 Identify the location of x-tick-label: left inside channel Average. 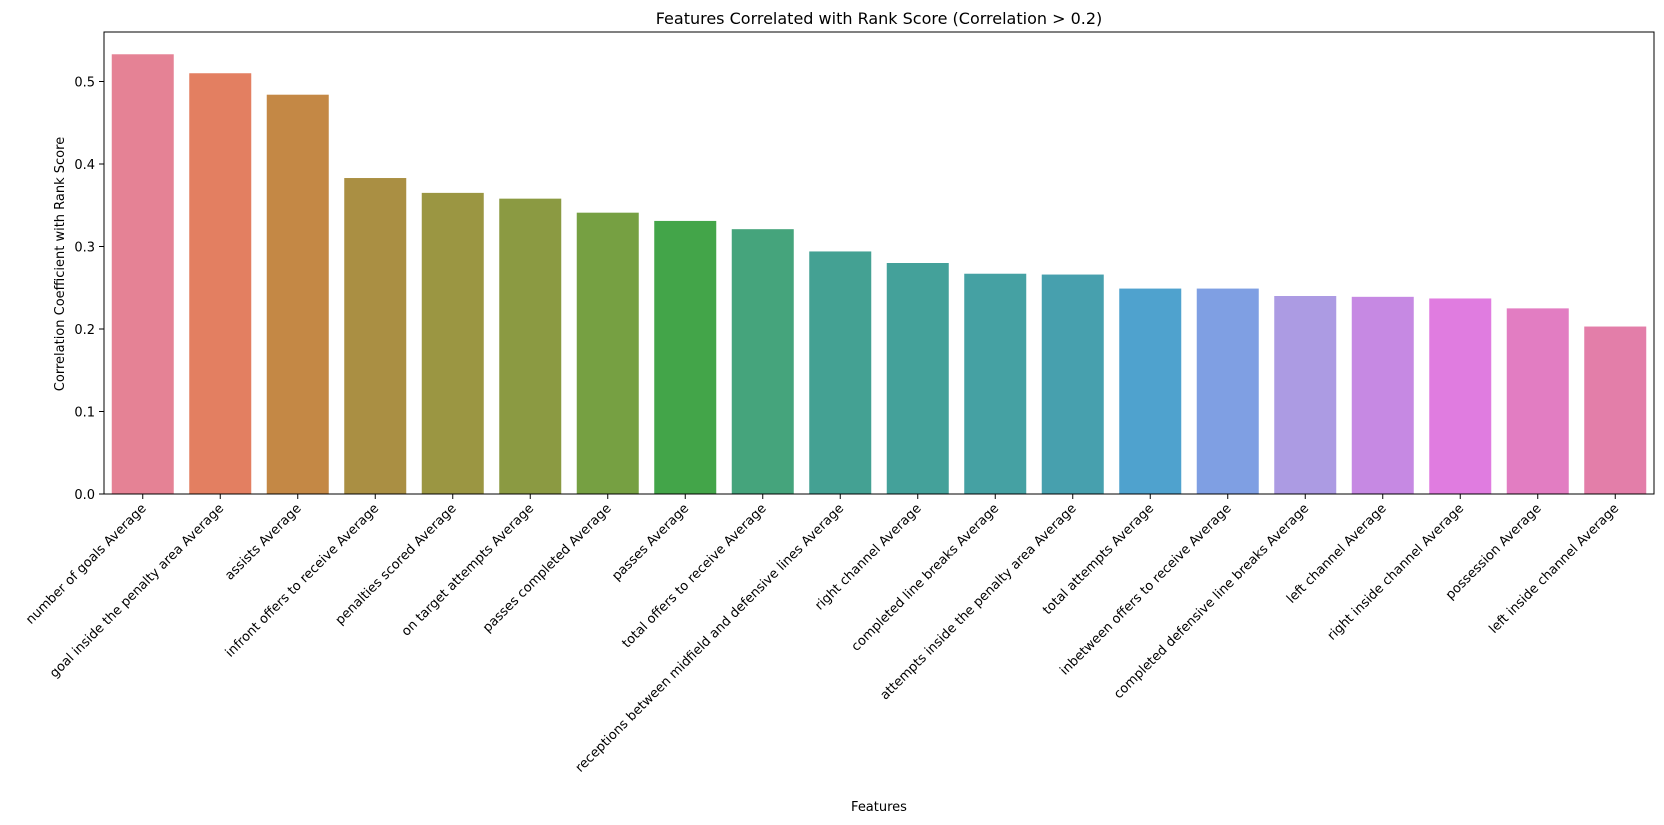
(1554, 569).